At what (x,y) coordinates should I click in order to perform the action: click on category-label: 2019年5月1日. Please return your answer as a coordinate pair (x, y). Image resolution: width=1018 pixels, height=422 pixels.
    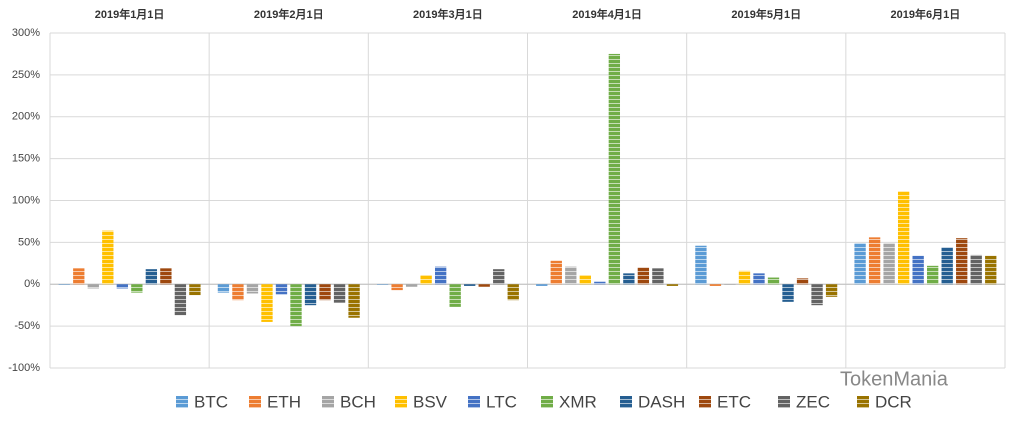
    Looking at the image, I should click on (766, 14).